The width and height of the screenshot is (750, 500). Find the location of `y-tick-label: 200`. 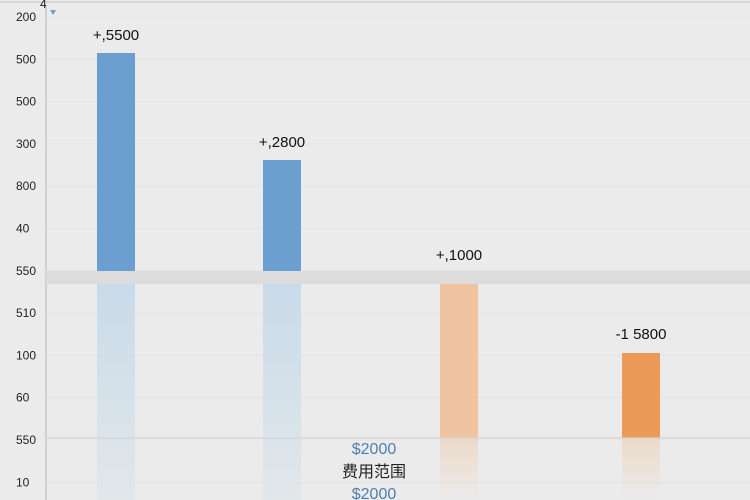

y-tick-label: 200 is located at coordinates (26, 17).